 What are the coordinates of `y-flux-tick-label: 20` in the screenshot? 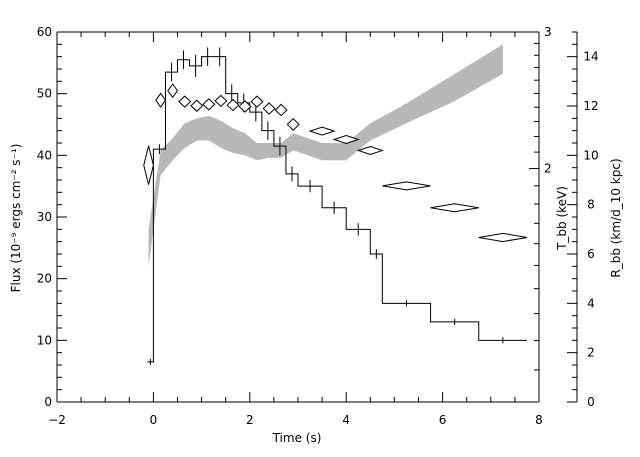 It's located at (44, 279).